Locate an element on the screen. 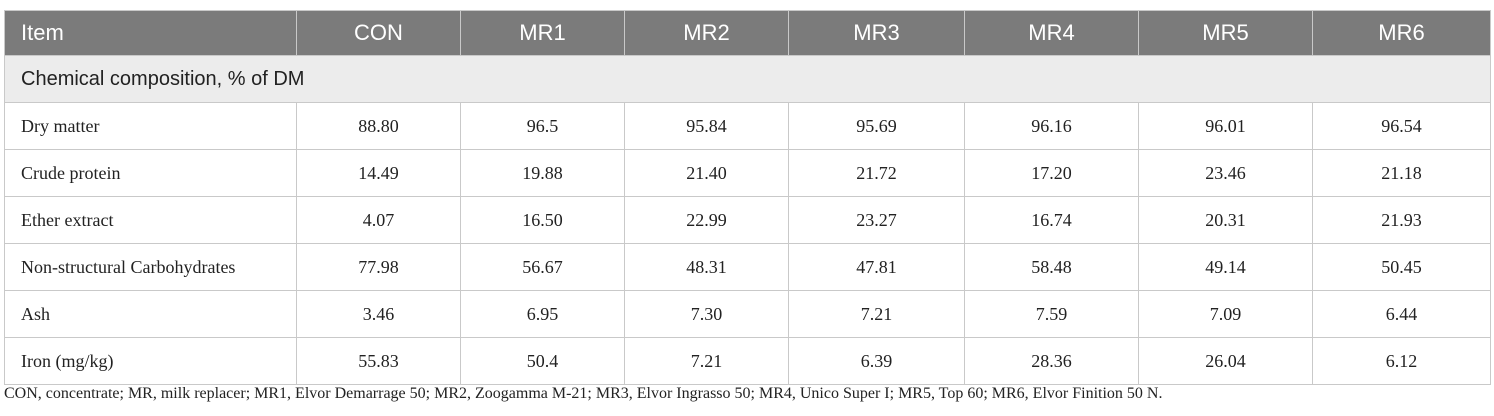 This screenshot has height=416, width=1494. table-cell: 55.83 is located at coordinates (378, 361).